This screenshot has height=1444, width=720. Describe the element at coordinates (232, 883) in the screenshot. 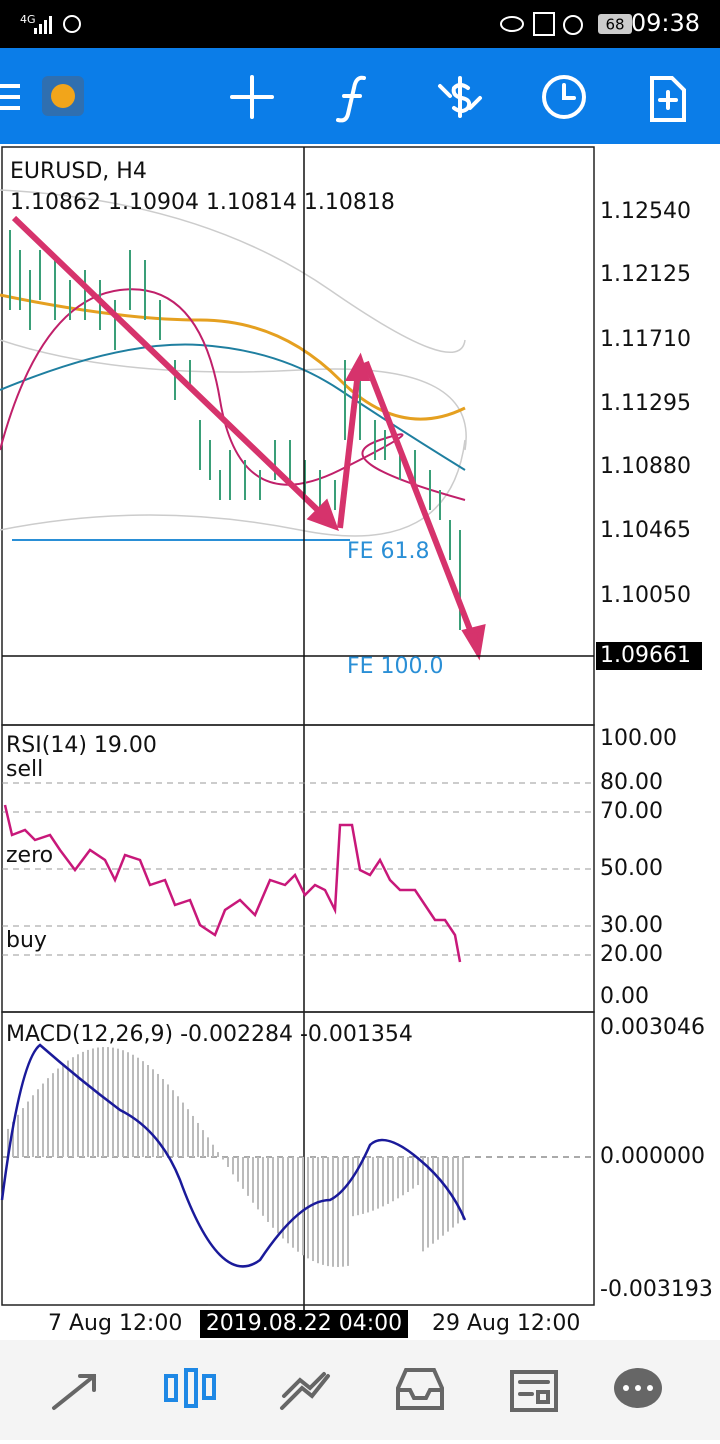

I see `rsi-line` at that location.